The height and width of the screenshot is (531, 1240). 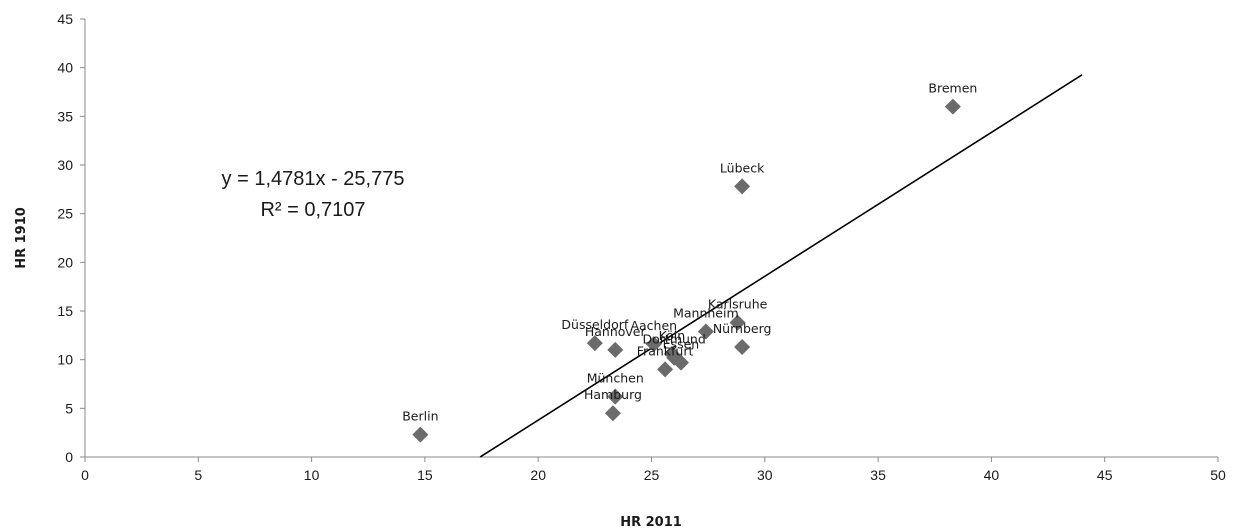 I want to click on label-frankfurt: Frankfurt, so click(x=665, y=350).